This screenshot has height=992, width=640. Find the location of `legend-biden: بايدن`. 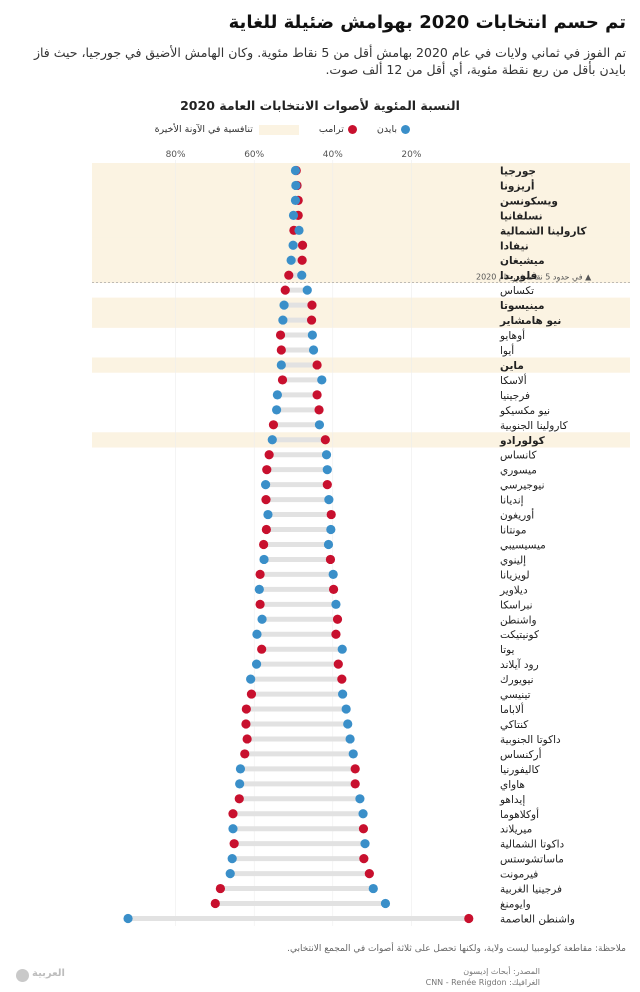

legend-biden: بايدن is located at coordinates (393, 129).